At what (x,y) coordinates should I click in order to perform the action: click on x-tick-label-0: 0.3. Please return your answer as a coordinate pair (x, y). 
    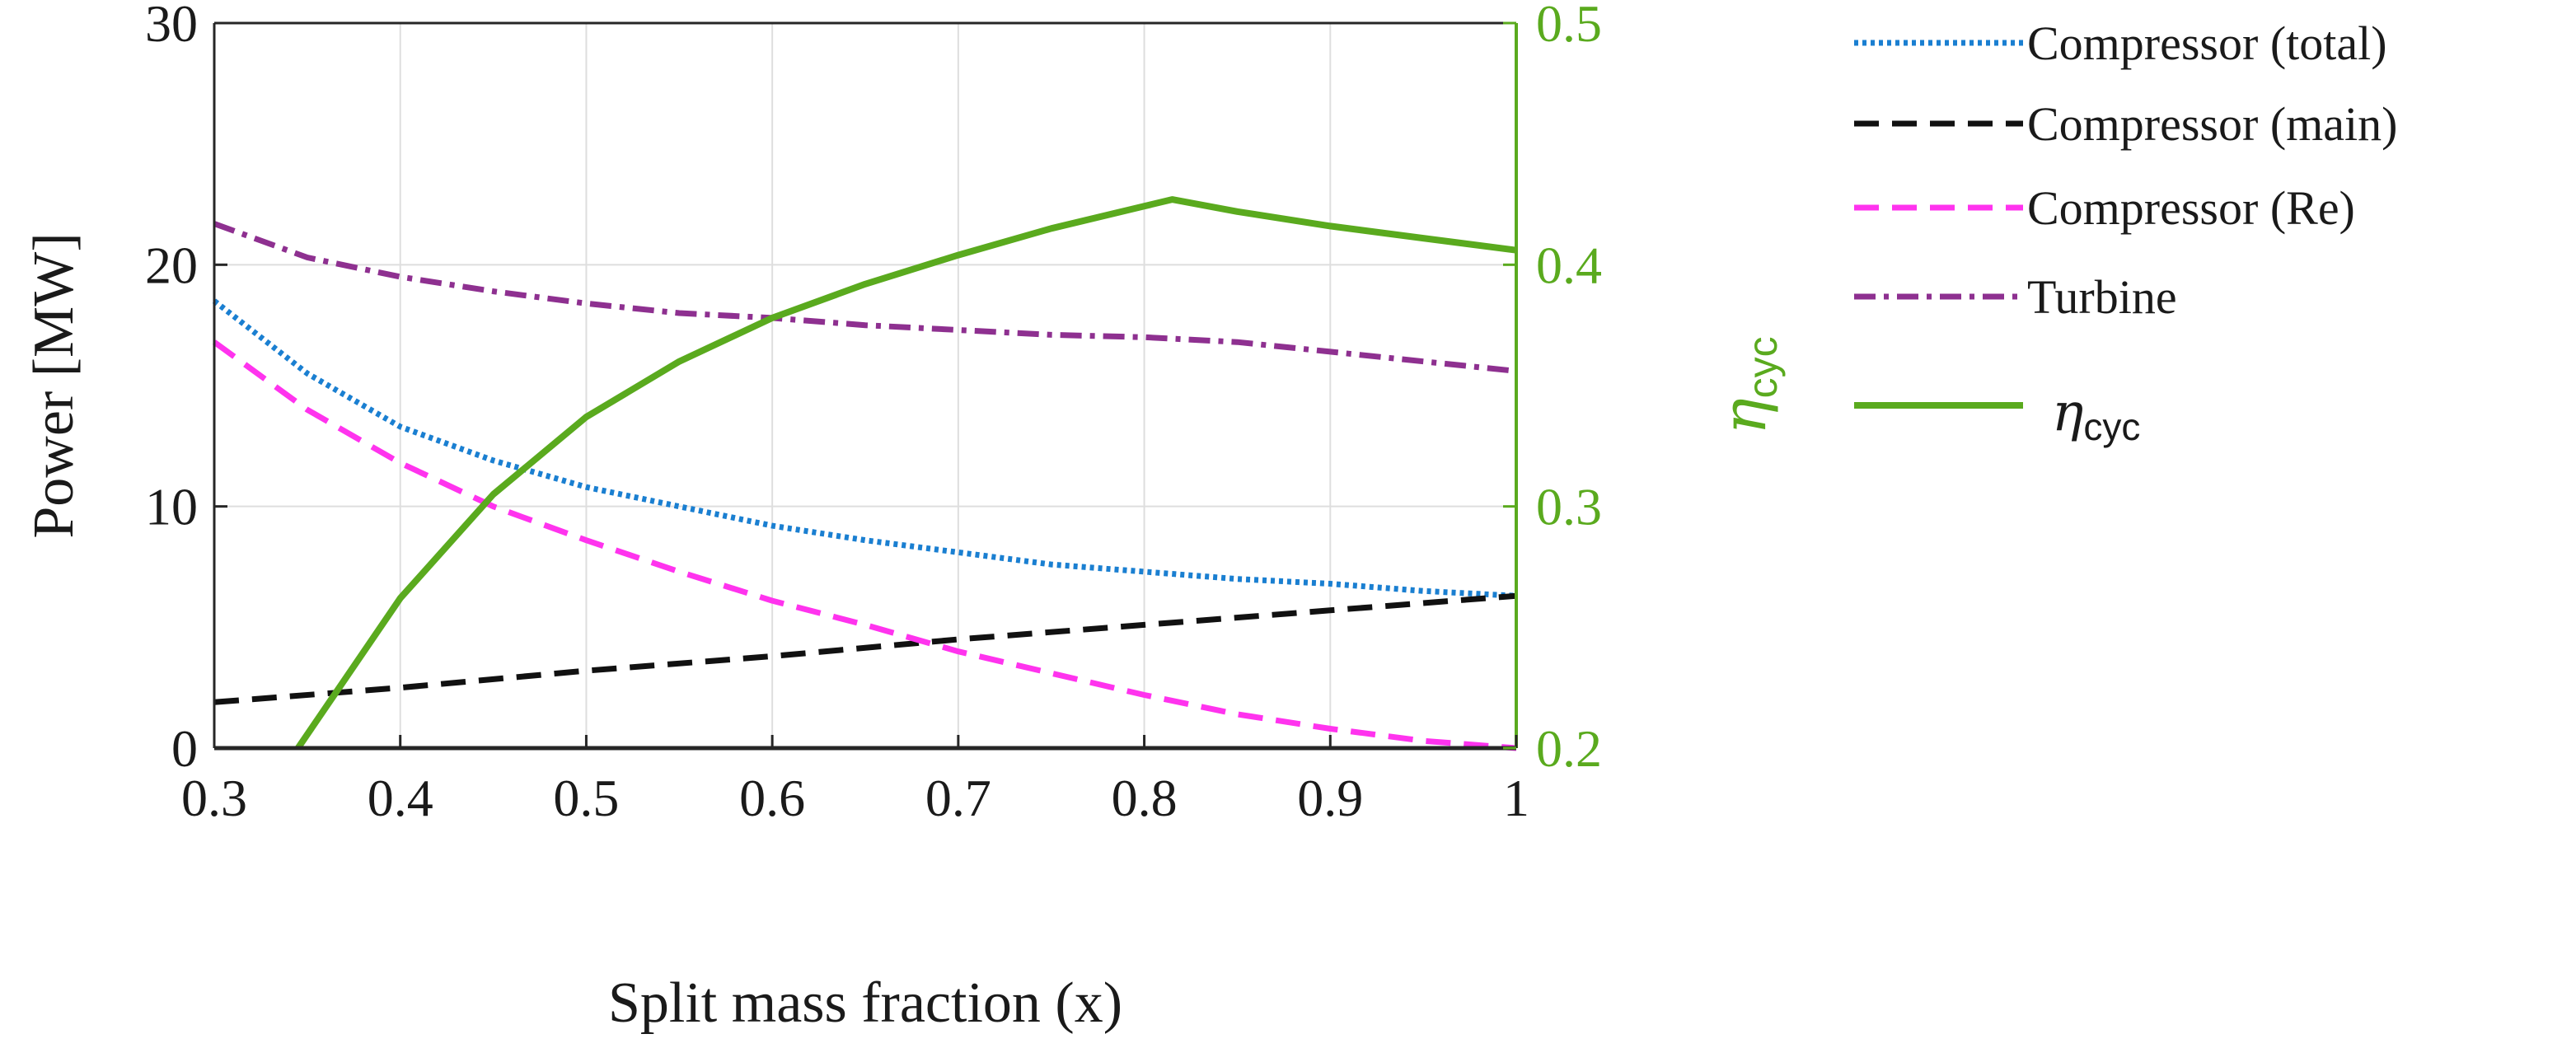
    Looking at the image, I should click on (214, 798).